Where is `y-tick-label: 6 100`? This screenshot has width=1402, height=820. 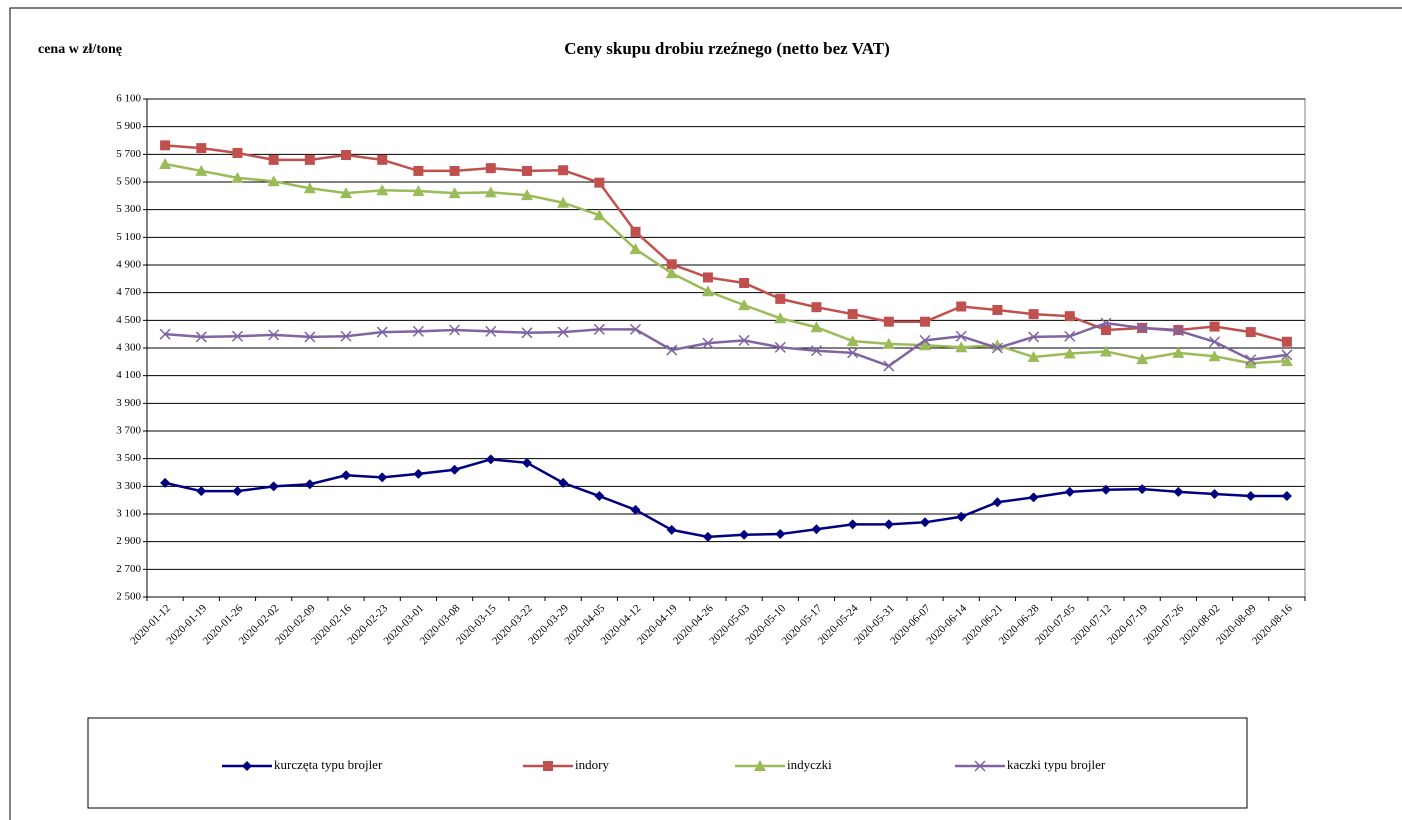 y-tick-label: 6 100 is located at coordinates (128, 99).